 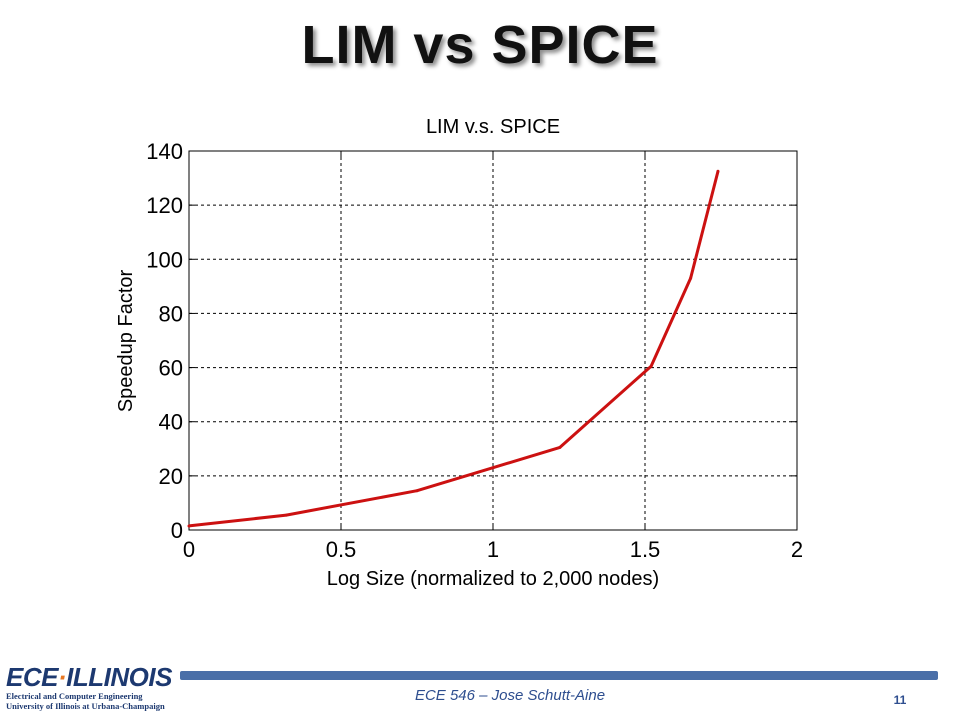 I want to click on logo-line-1: Electrical and Computer Engineering, so click(x=74, y=696).